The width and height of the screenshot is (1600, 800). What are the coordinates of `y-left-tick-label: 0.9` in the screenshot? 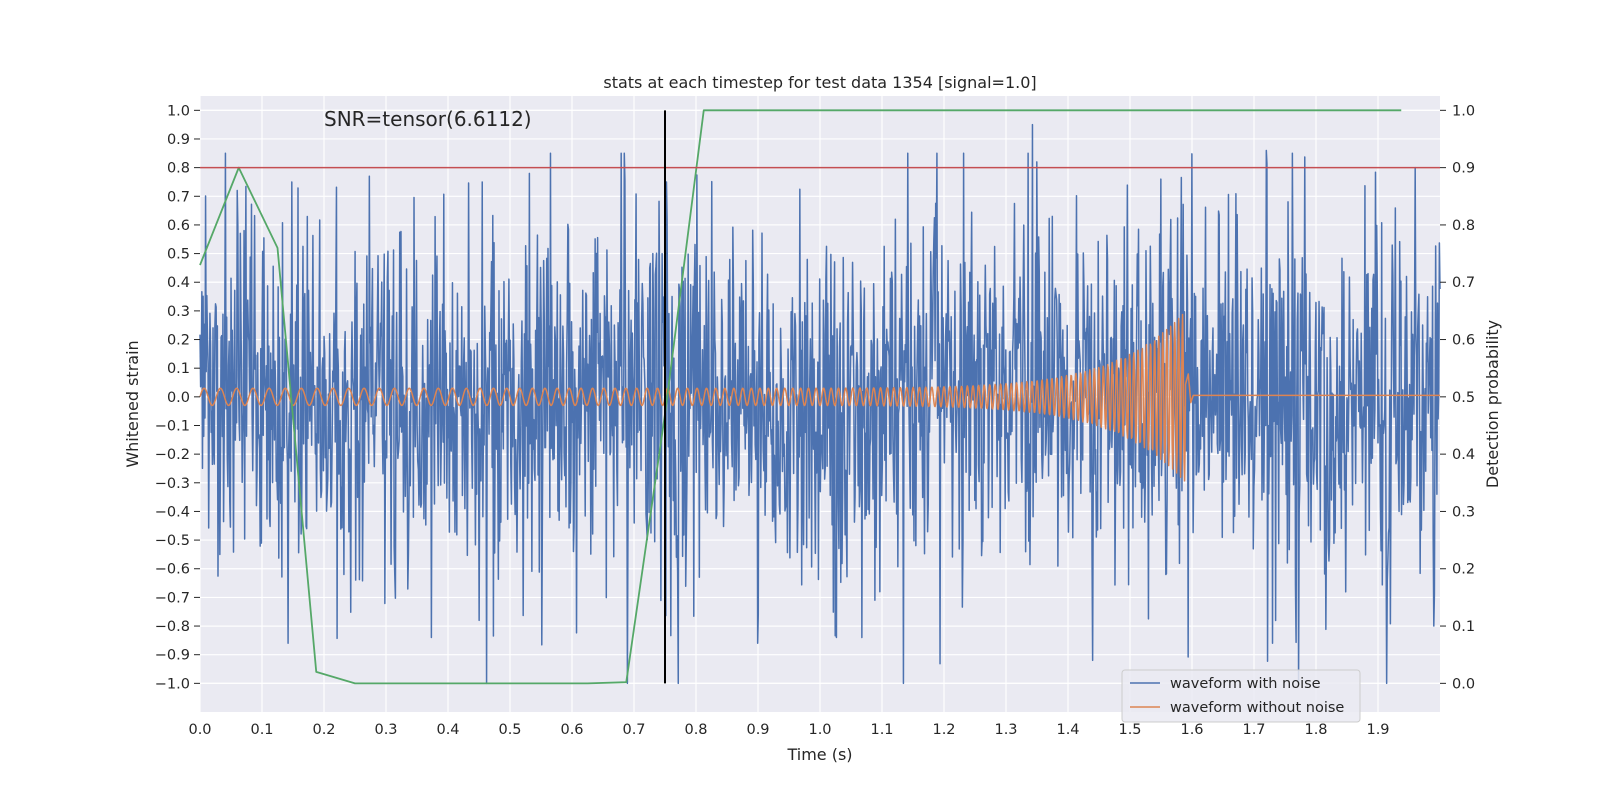 It's located at (178, 140).